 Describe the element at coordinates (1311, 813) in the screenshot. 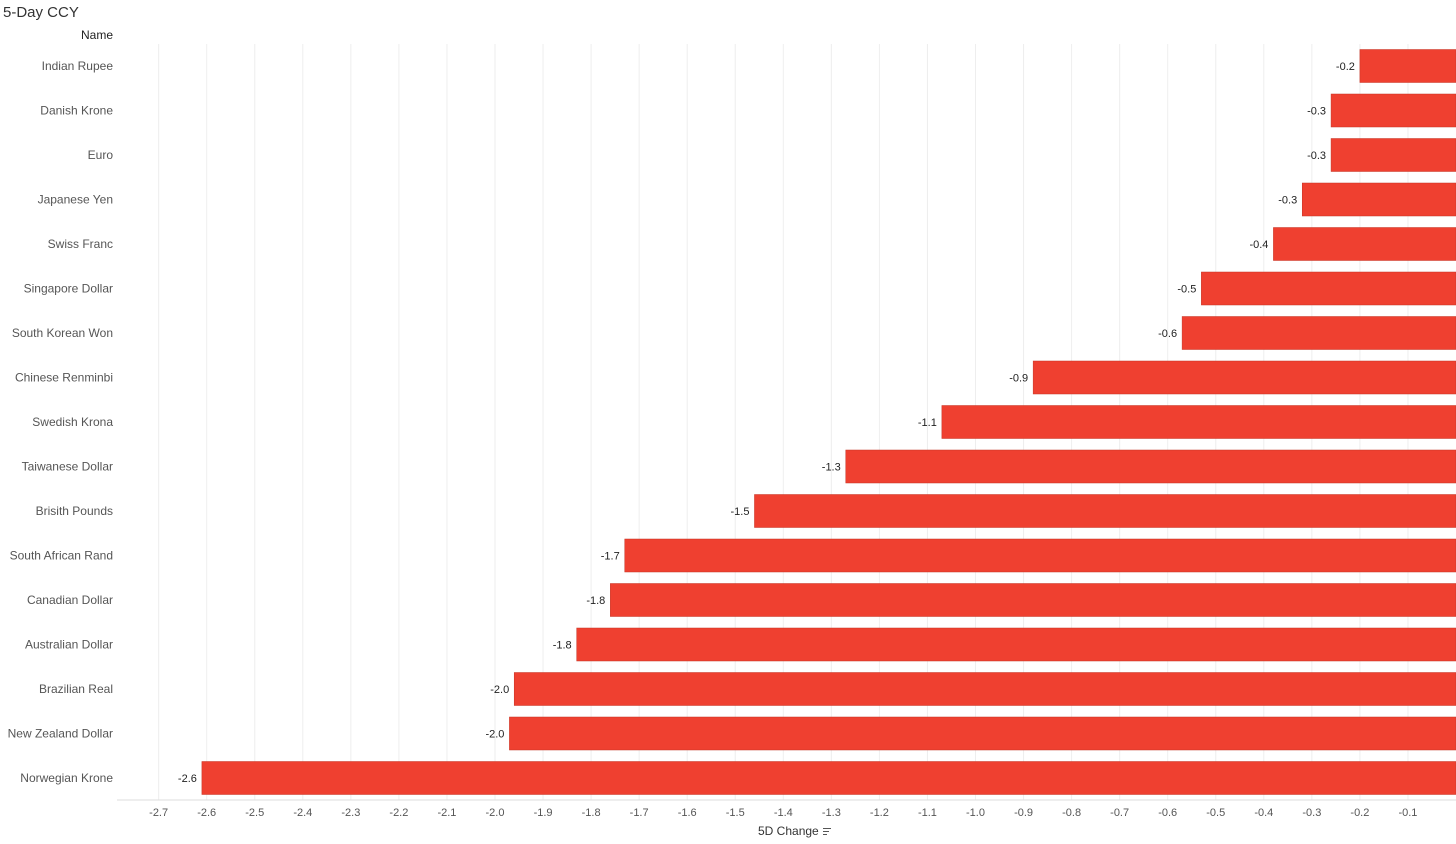

I see `x-tick-label: -0.3` at that location.